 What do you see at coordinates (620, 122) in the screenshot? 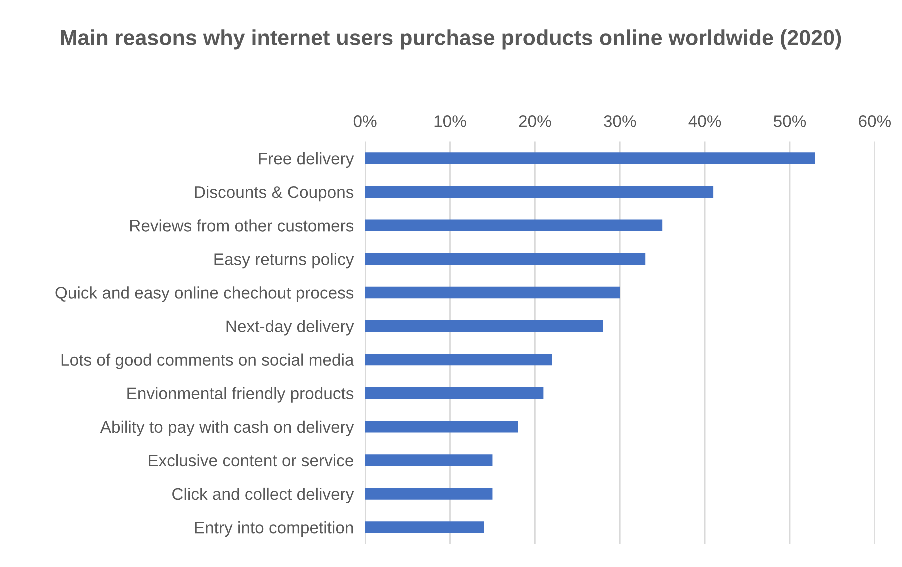
I see `x-tick-label: 30%` at bounding box center [620, 122].